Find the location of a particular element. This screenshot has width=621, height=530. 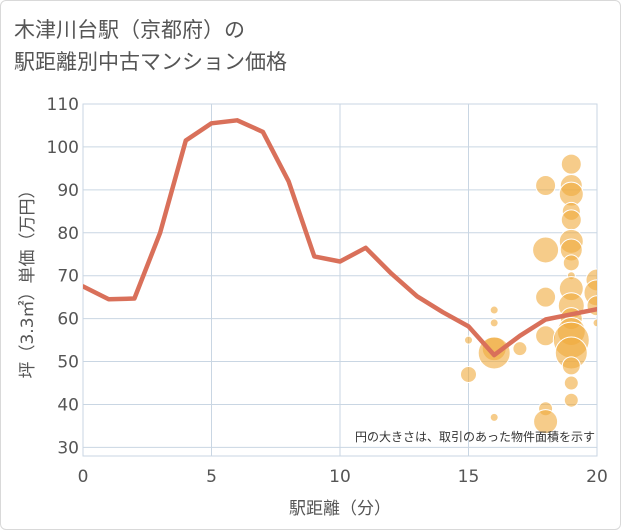

y-tick-label: 30 is located at coordinates (68, 448).